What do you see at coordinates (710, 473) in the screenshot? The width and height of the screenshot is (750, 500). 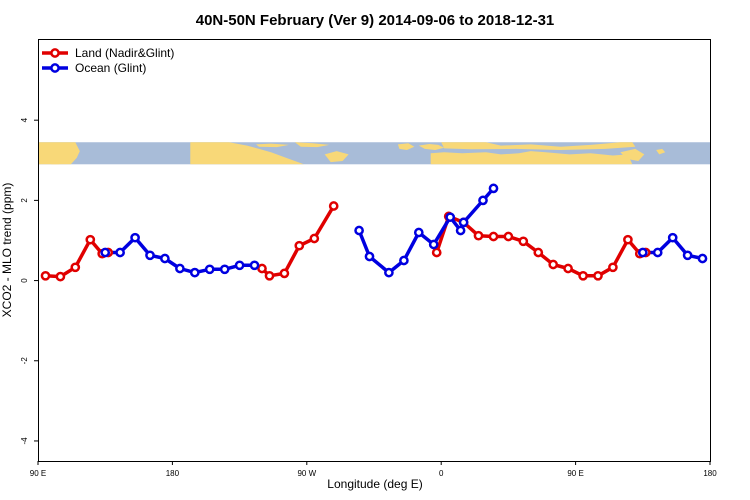 I see `x-tick-label-5: 180` at bounding box center [710, 473].